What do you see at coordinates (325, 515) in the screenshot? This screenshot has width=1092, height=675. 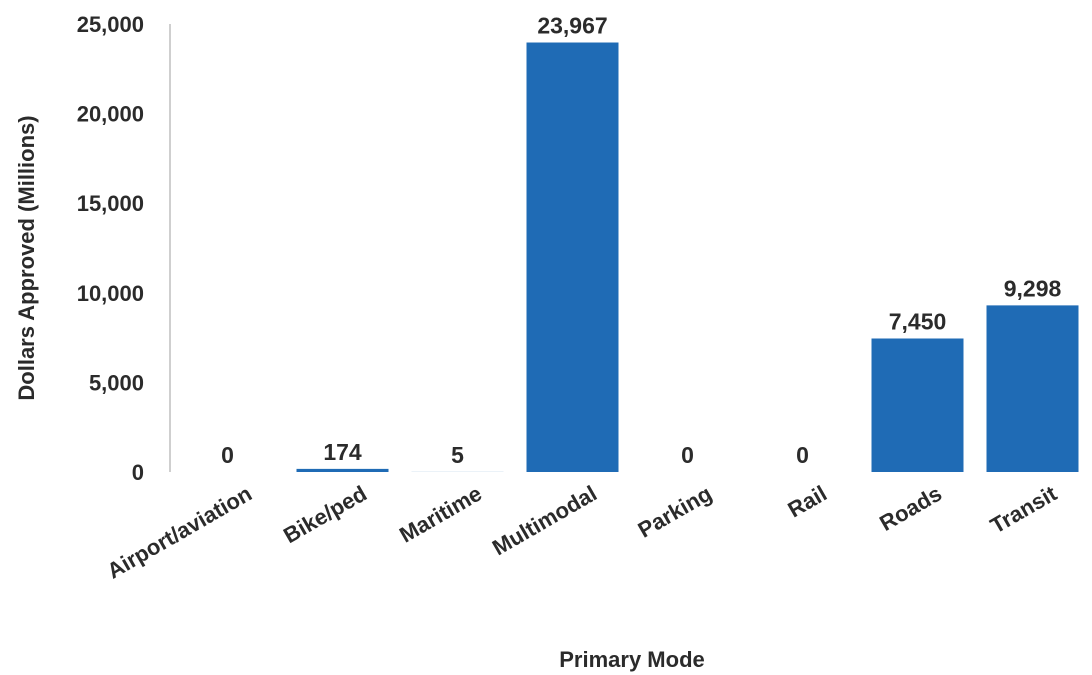 I see `x-tick-label: Bike/ped` at bounding box center [325, 515].